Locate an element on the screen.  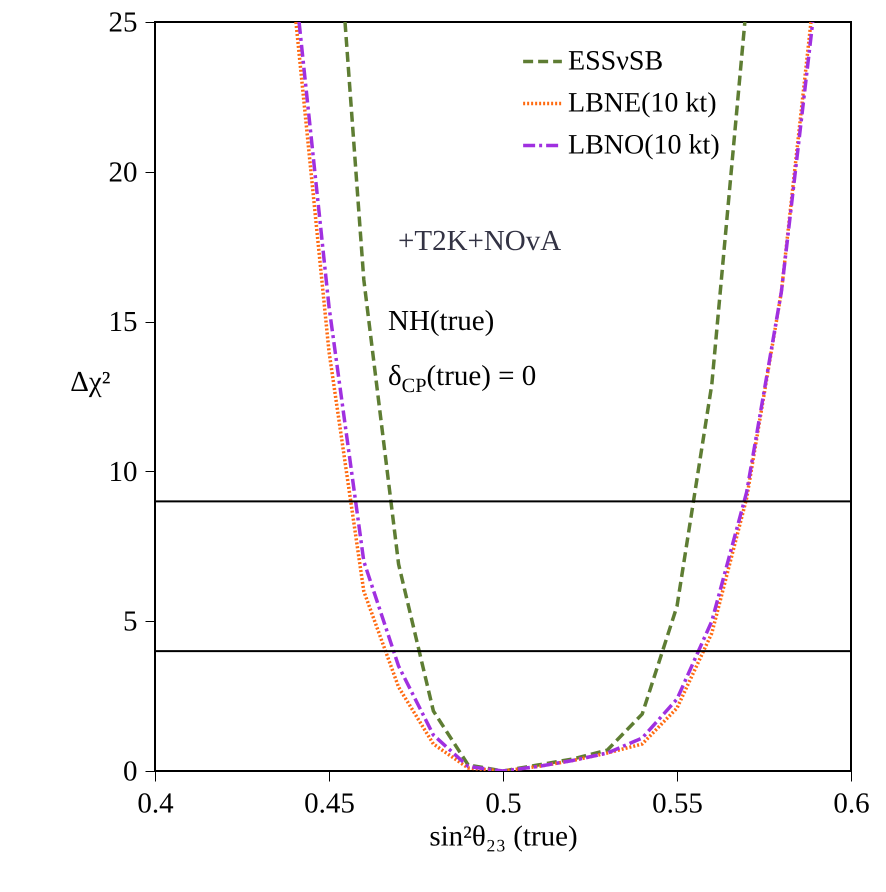
x-axis-title: sin²θ₂₃ (true) is located at coordinates (503, 836).